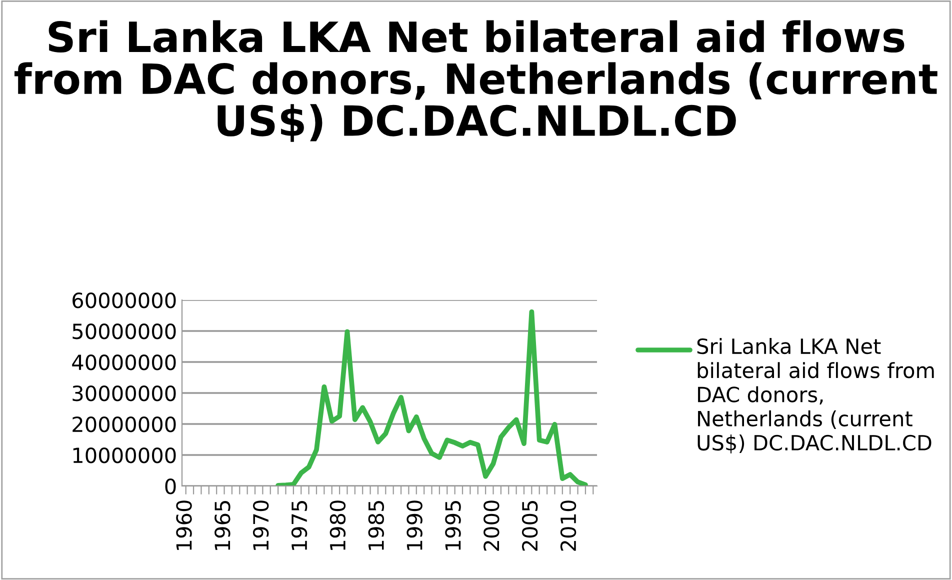 Image resolution: width=952 pixels, height=580 pixels. What do you see at coordinates (124, 393) in the screenshot?
I see `y-tick-label: 30000000` at bounding box center [124, 393].